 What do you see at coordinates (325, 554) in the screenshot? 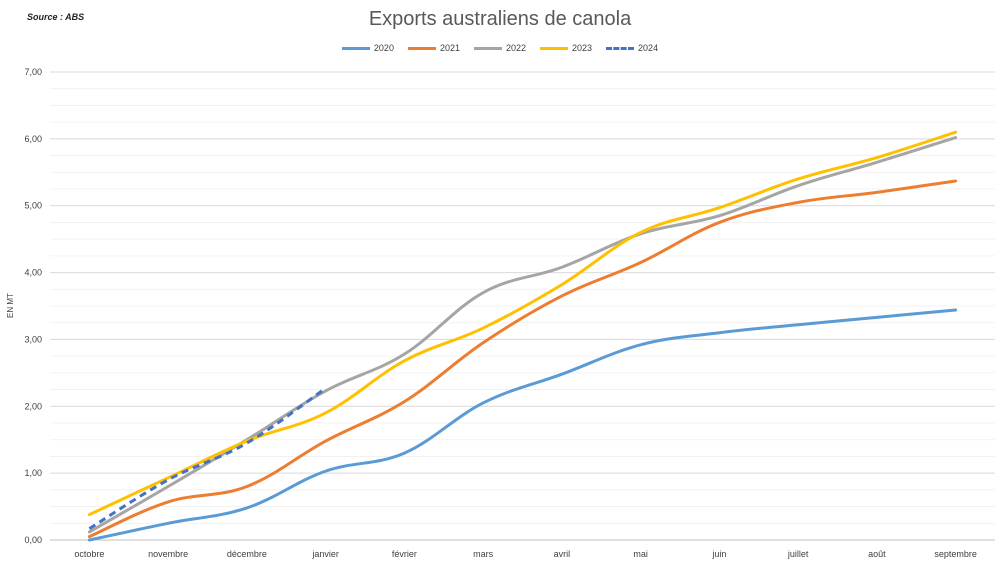
I see `x-tick-label: janvier` at bounding box center [325, 554].